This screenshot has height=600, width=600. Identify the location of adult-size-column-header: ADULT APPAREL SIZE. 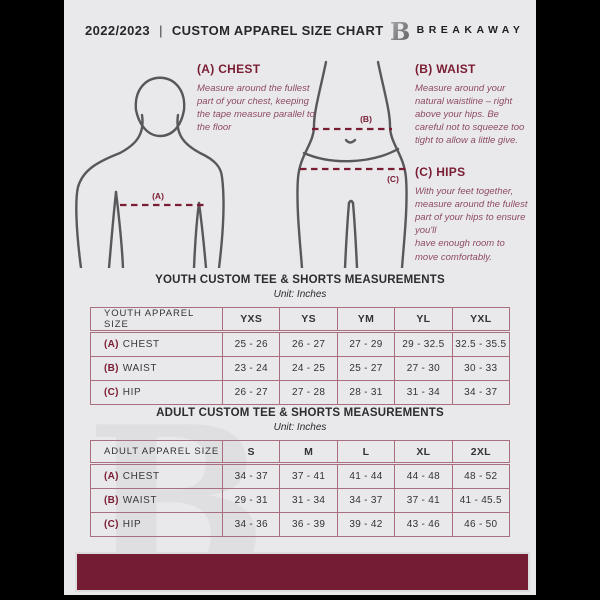
(156, 452).